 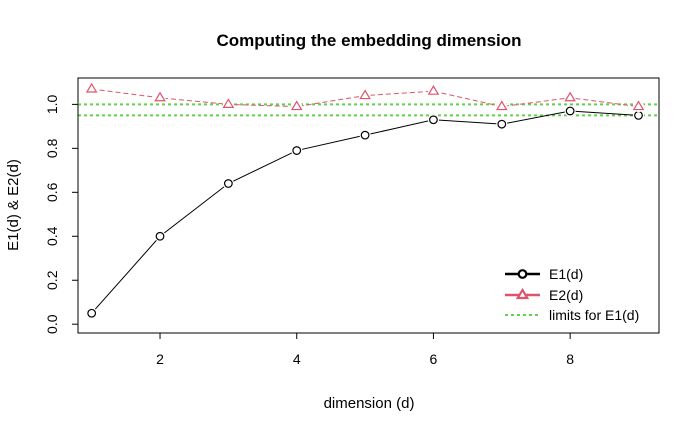 What do you see at coordinates (566, 295) in the screenshot?
I see `legend-label-1: E2(d)` at bounding box center [566, 295].